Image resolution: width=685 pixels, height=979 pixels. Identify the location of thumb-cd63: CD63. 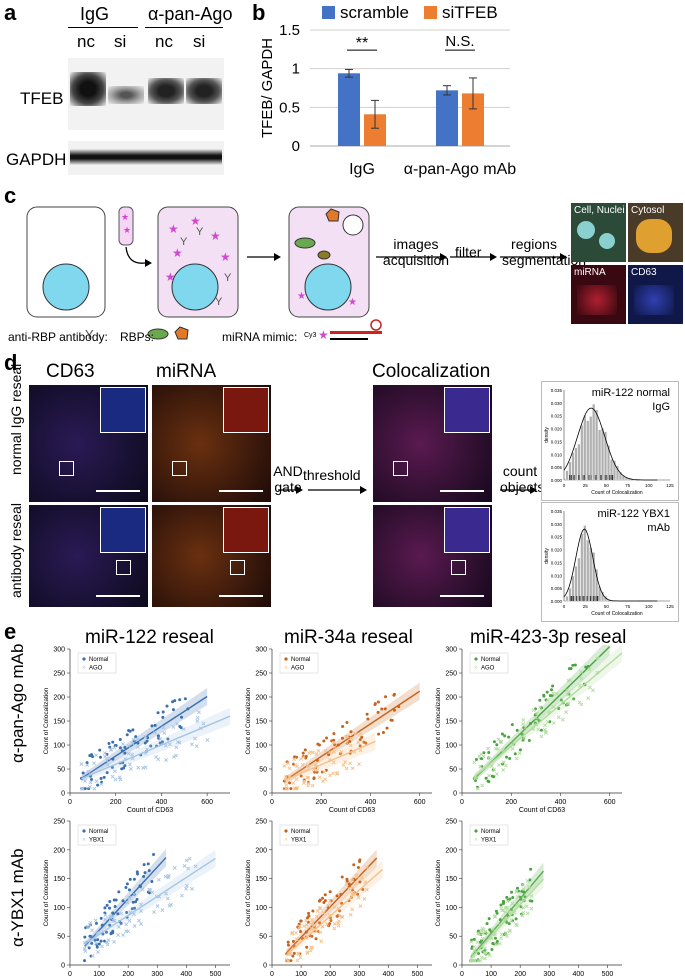
(655, 294).